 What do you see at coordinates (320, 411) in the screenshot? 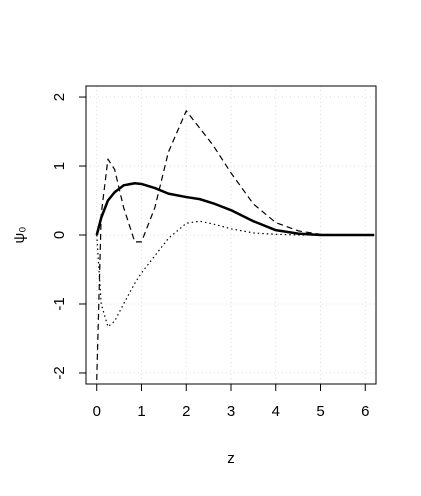
I see `x-tick-label: 5` at bounding box center [320, 411].